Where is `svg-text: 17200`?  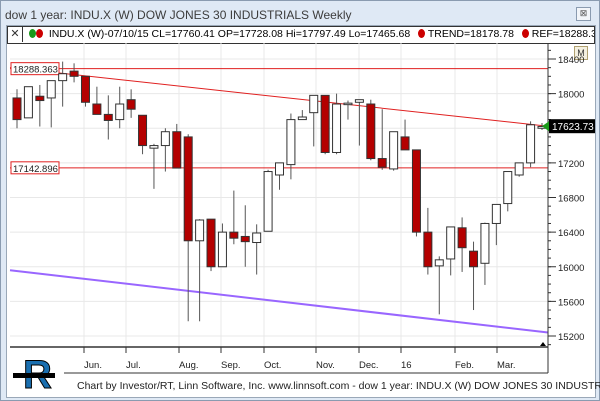 svg-text: 17200 is located at coordinates (571, 164).